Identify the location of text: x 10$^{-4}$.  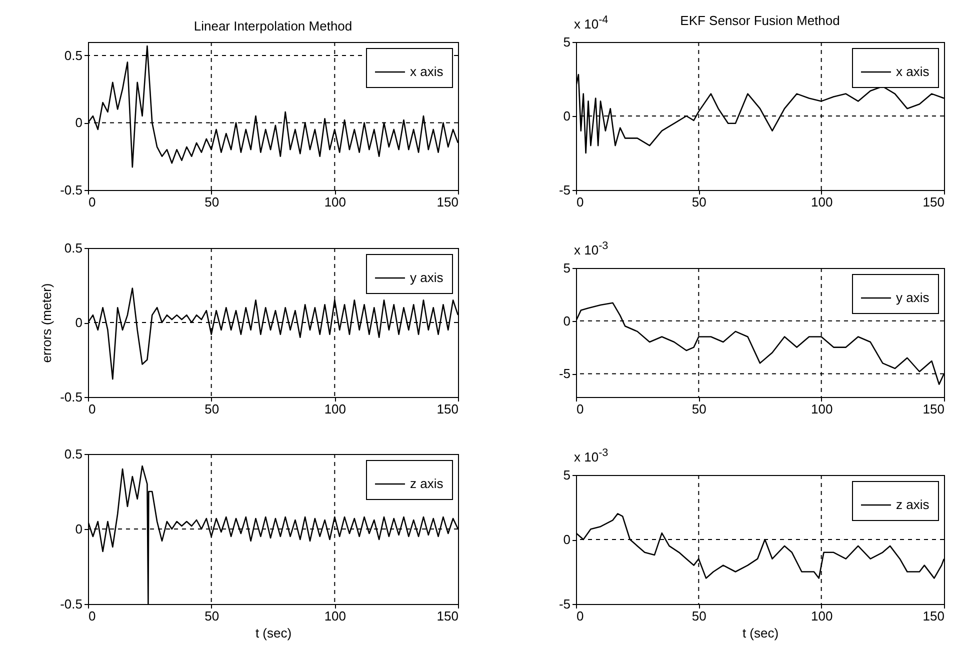
(591, 23).